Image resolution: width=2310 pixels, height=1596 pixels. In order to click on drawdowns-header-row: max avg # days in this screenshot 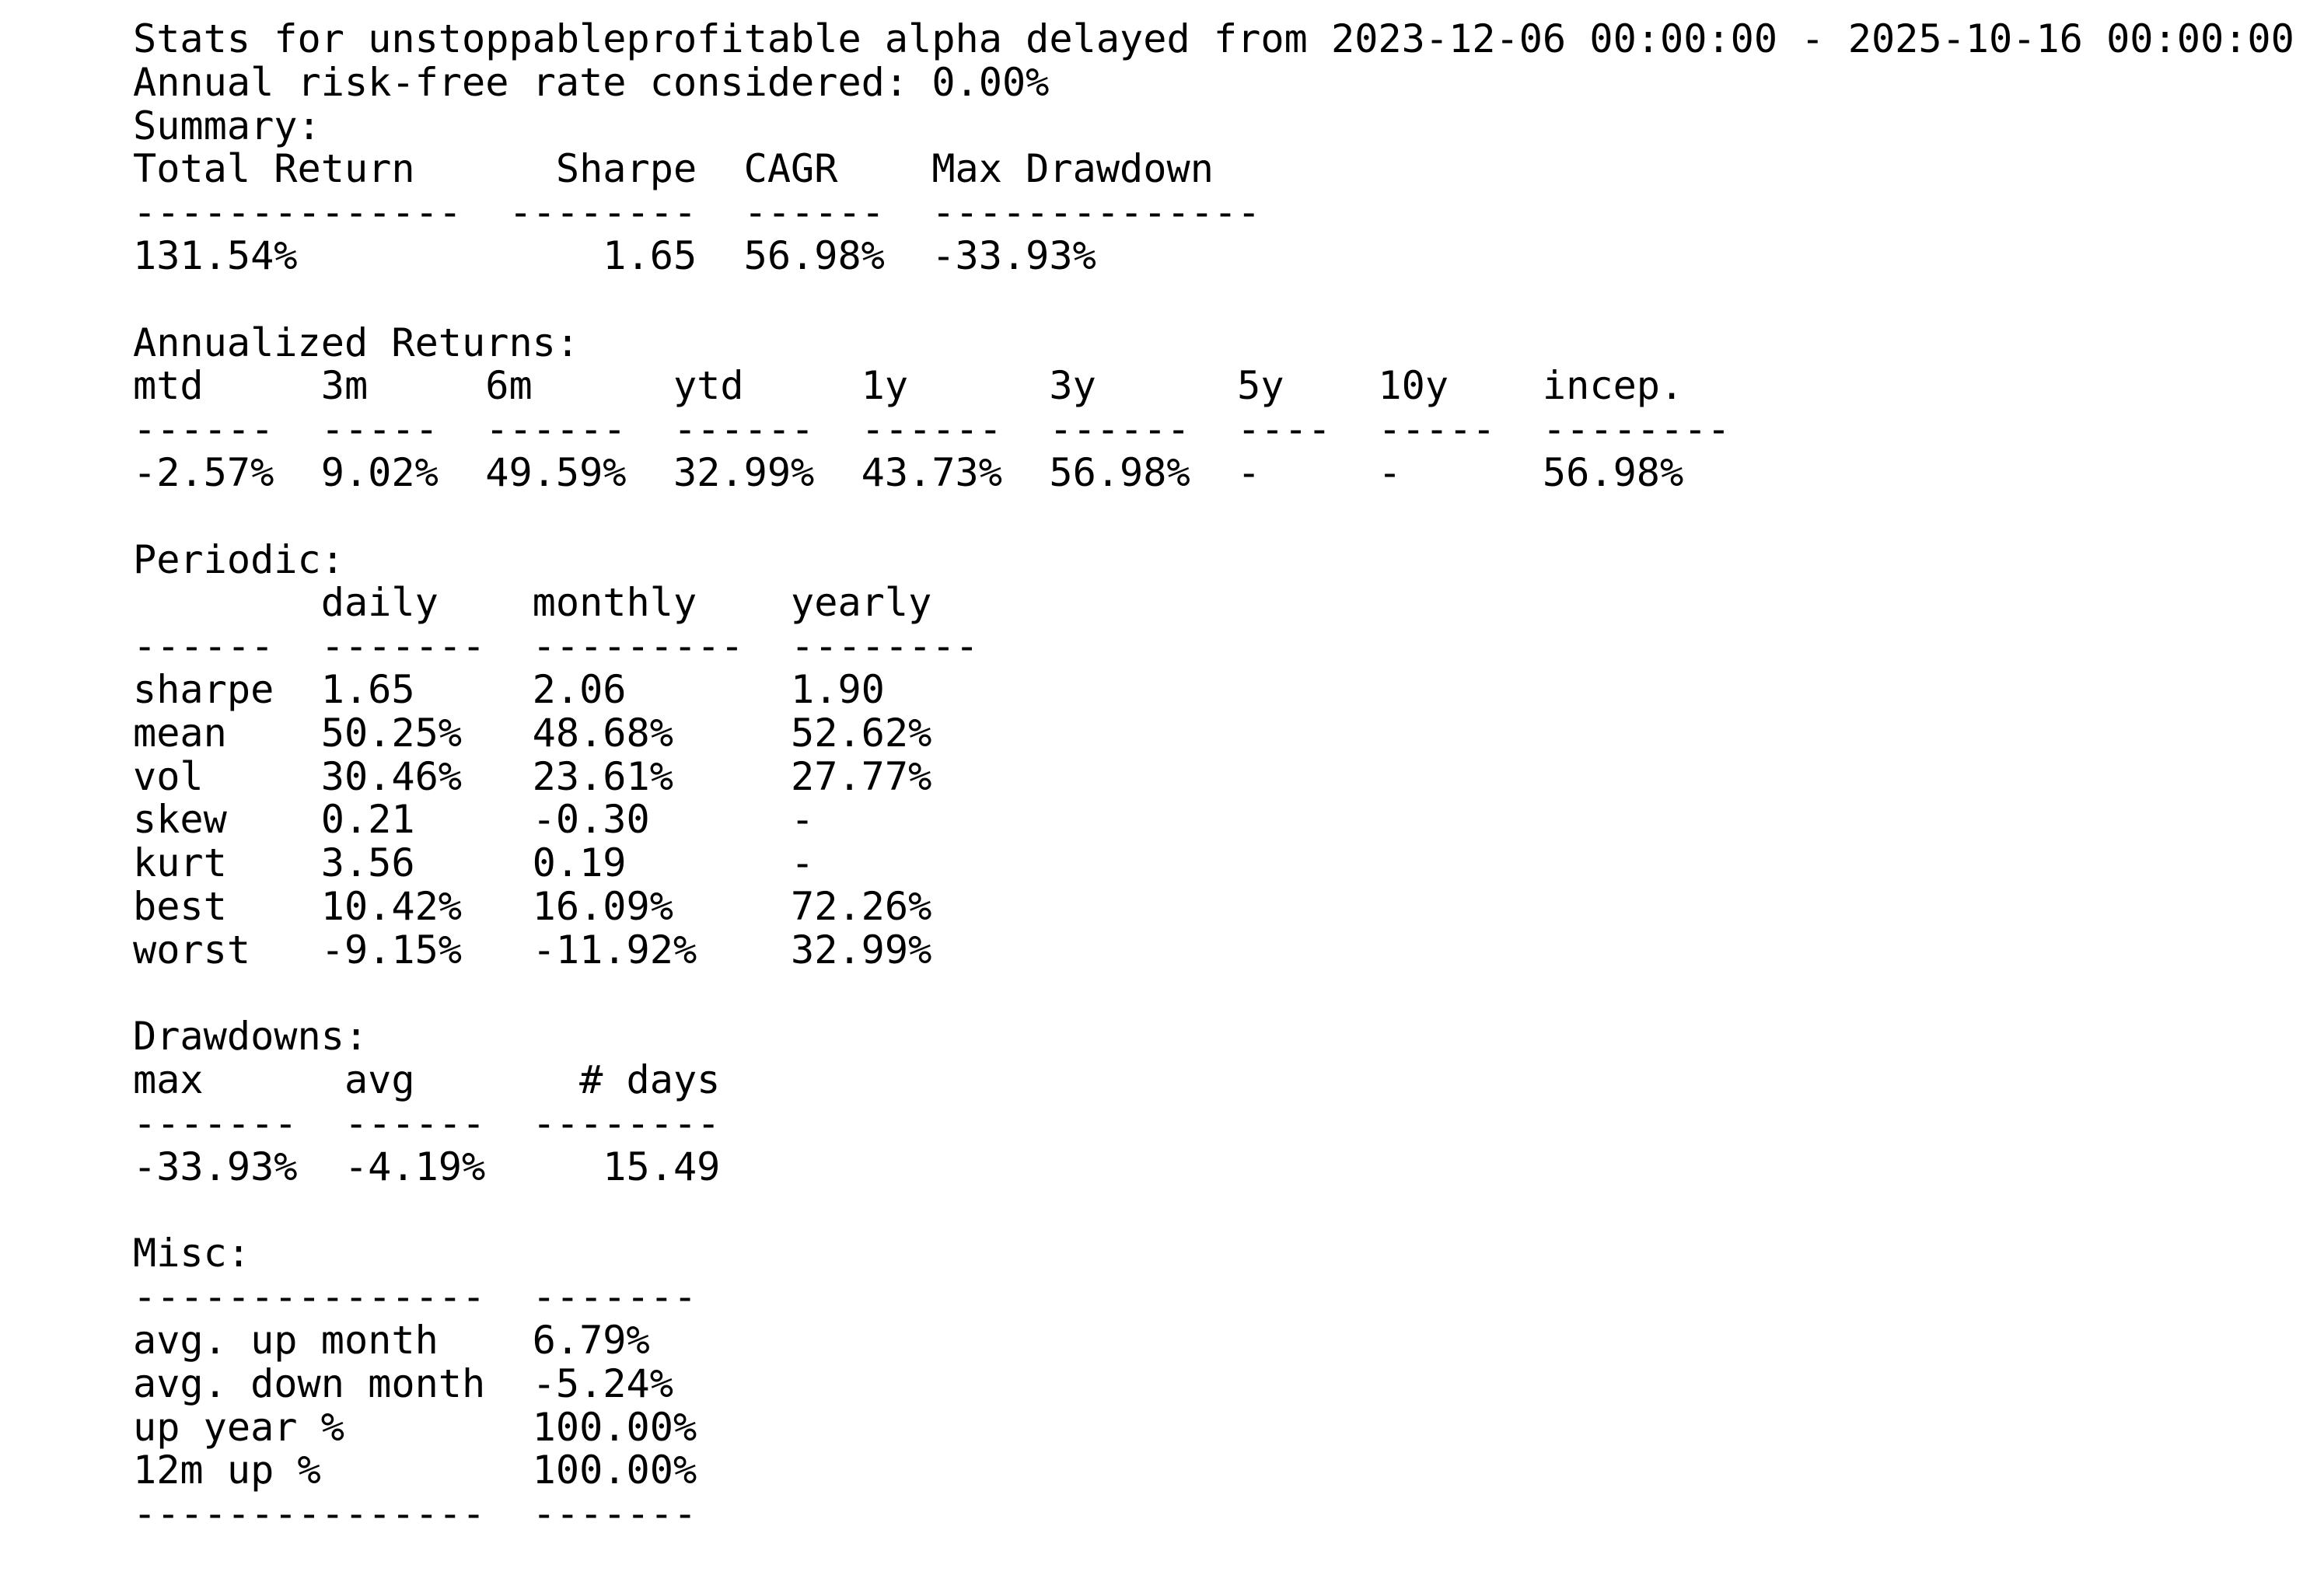, I will do `click(427, 1079)`.